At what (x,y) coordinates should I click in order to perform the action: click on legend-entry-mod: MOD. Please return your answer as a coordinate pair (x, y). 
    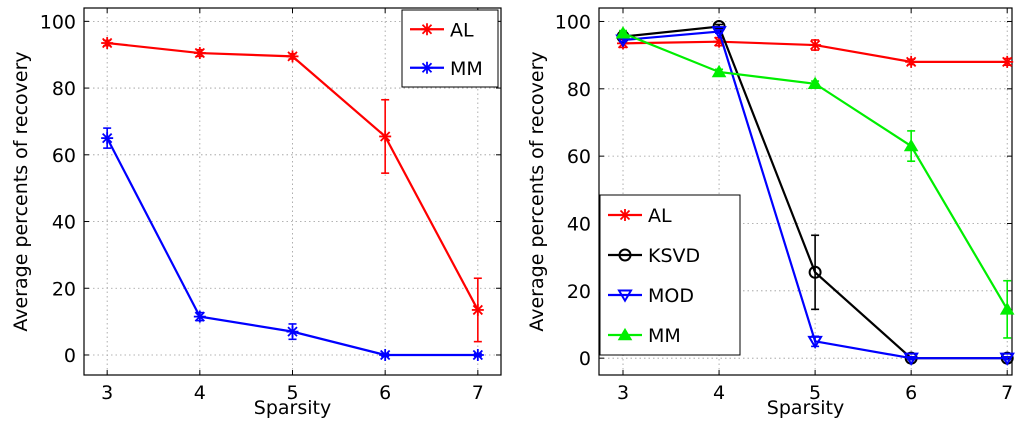
    Looking at the image, I should click on (651, 296).